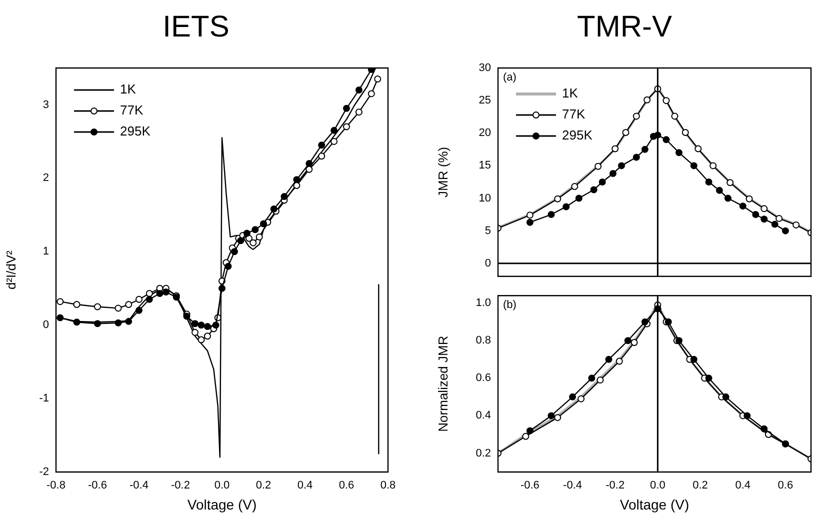 This screenshot has height=514, width=815. I want to click on y-tick-label: -2, so click(44, 472).